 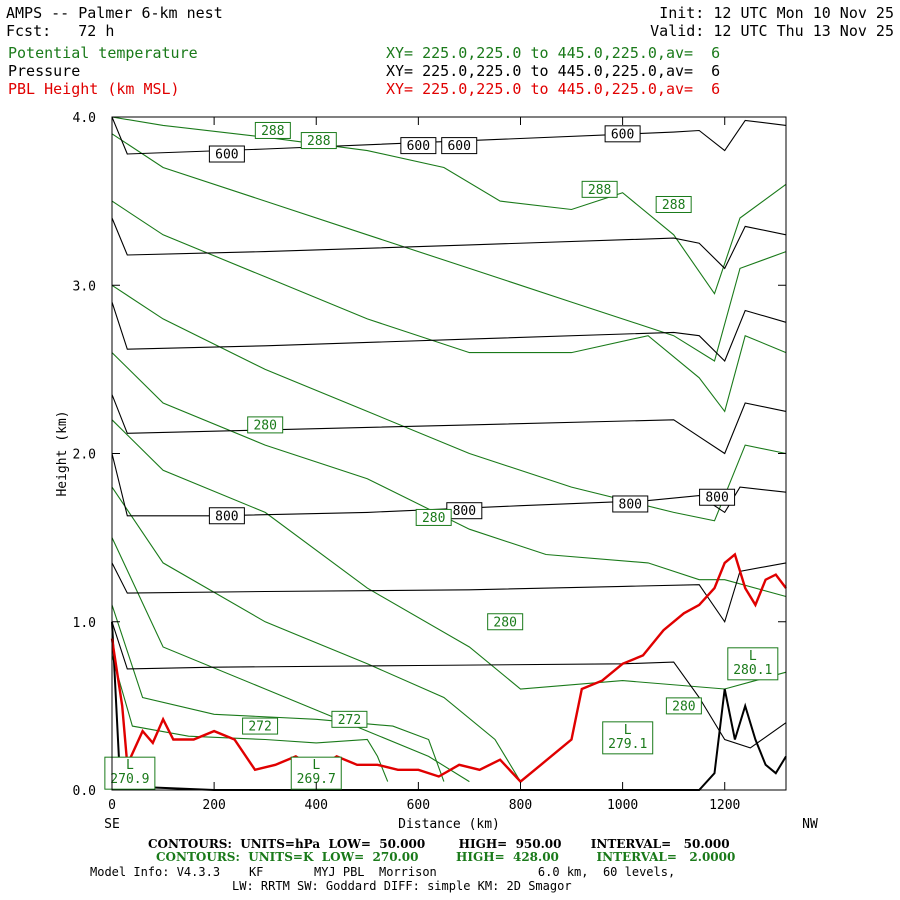 What do you see at coordinates (84, 623) in the screenshot?
I see `y-tick-label: 1.0` at bounding box center [84, 623].